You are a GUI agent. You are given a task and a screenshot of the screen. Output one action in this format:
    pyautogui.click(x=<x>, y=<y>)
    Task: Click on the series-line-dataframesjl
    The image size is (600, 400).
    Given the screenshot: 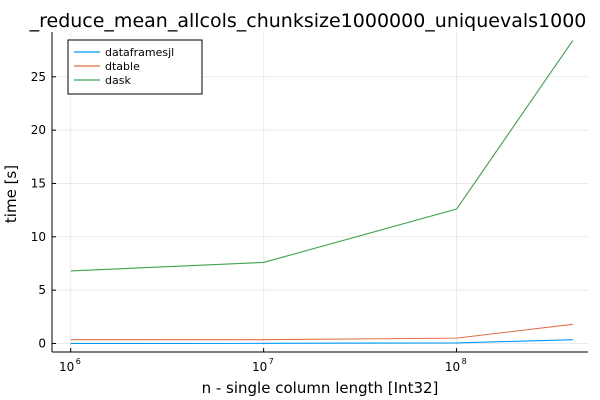 What is the action you would take?
    pyautogui.click(x=321, y=342)
    